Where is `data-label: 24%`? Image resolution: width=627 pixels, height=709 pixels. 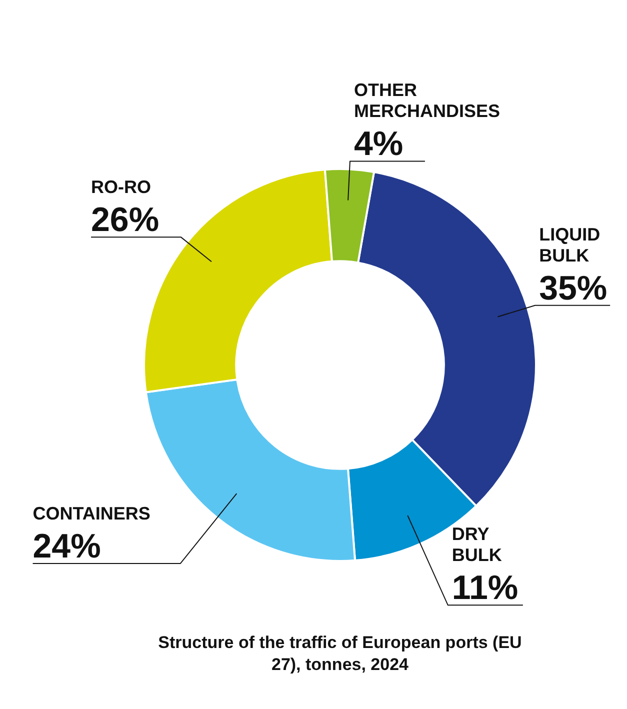 data-label: 24% is located at coordinates (66, 546).